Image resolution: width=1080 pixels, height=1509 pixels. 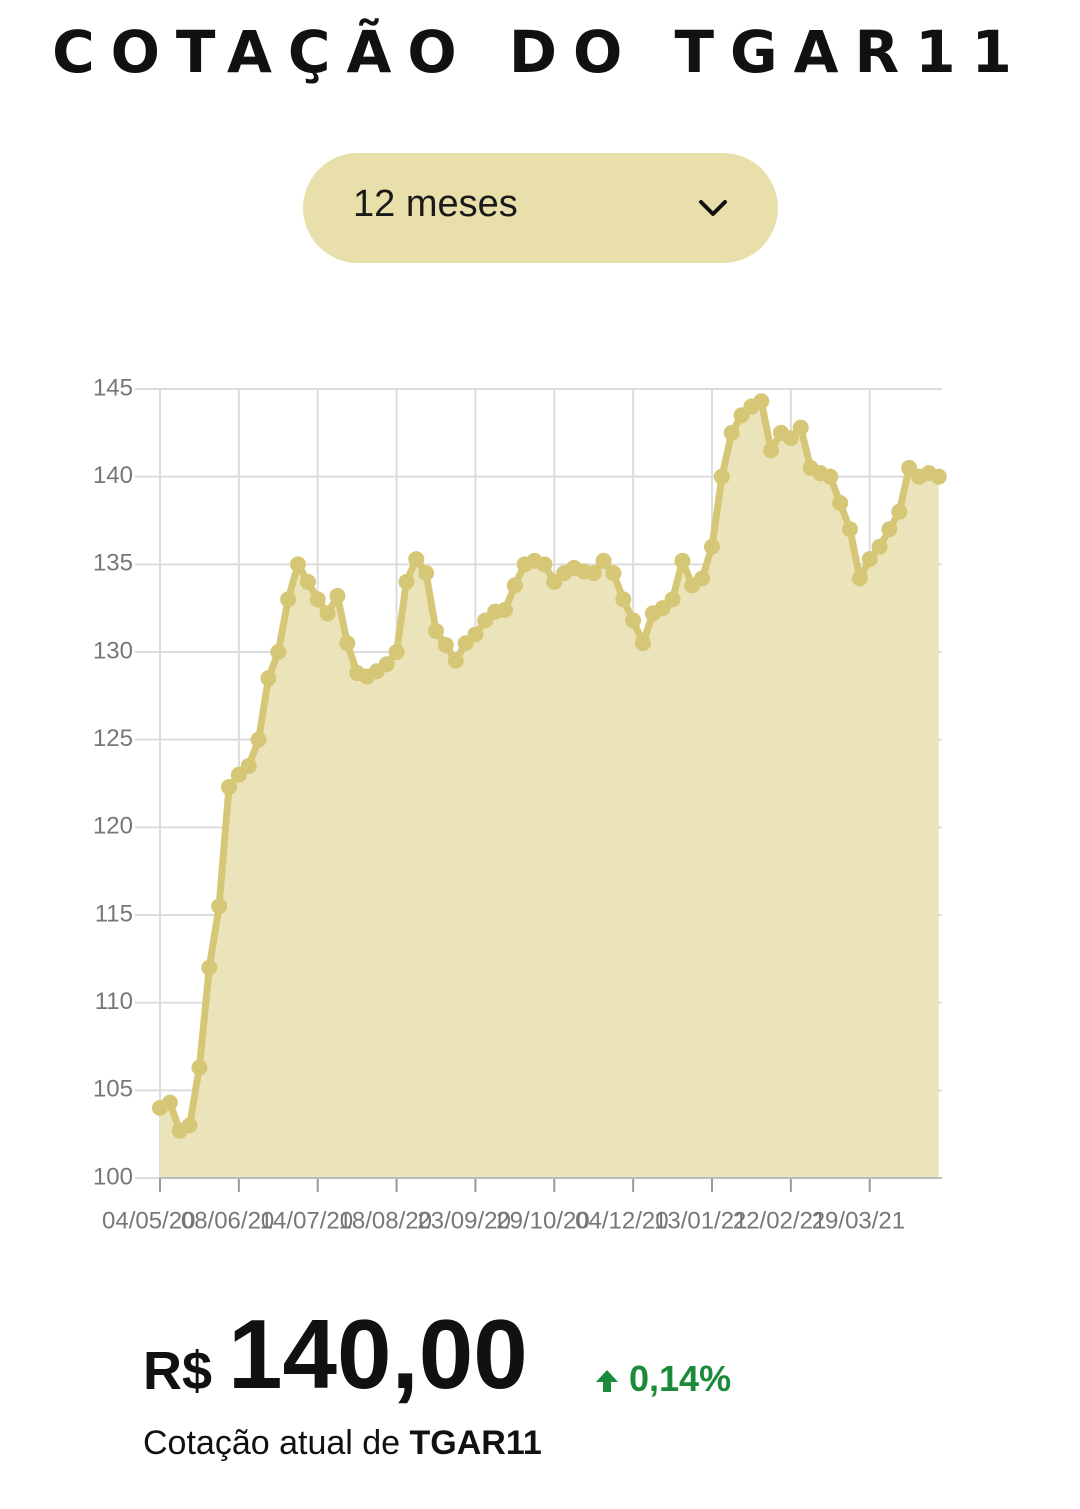 I want to click on up-arrow-icon, so click(x=607, y=1381).